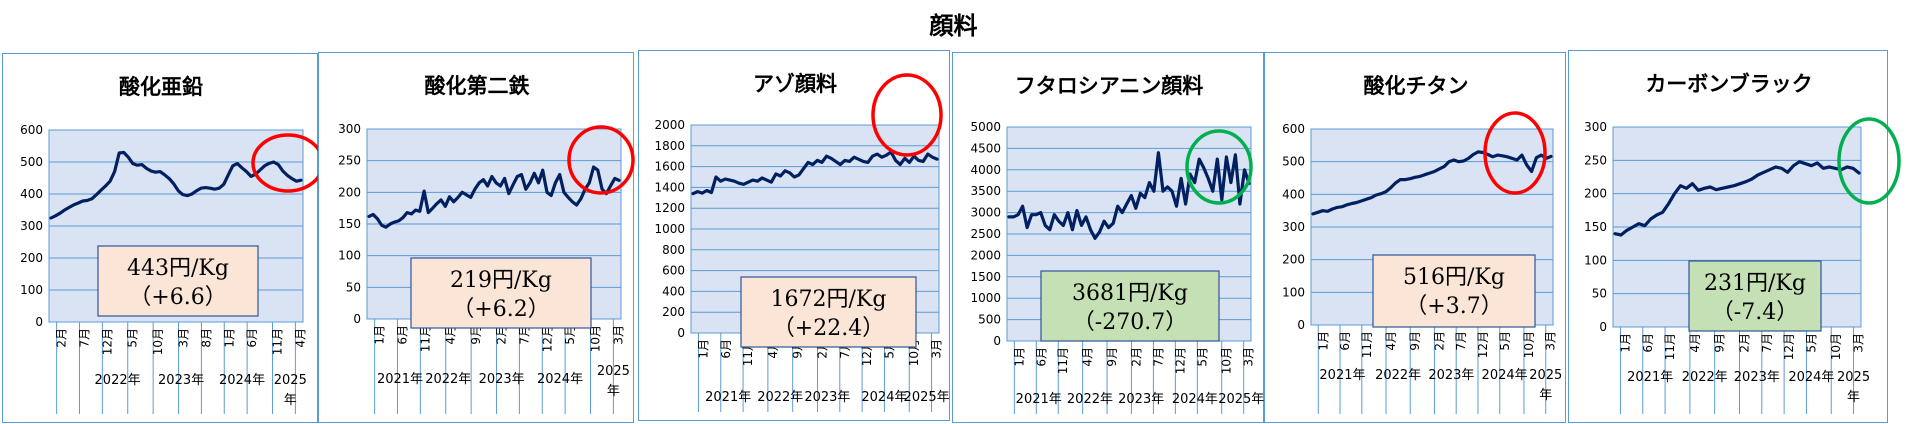 The image size is (1907, 424). Describe the element at coordinates (1755, 312) in the screenshot. I see `change-label: （-7.4）` at that location.